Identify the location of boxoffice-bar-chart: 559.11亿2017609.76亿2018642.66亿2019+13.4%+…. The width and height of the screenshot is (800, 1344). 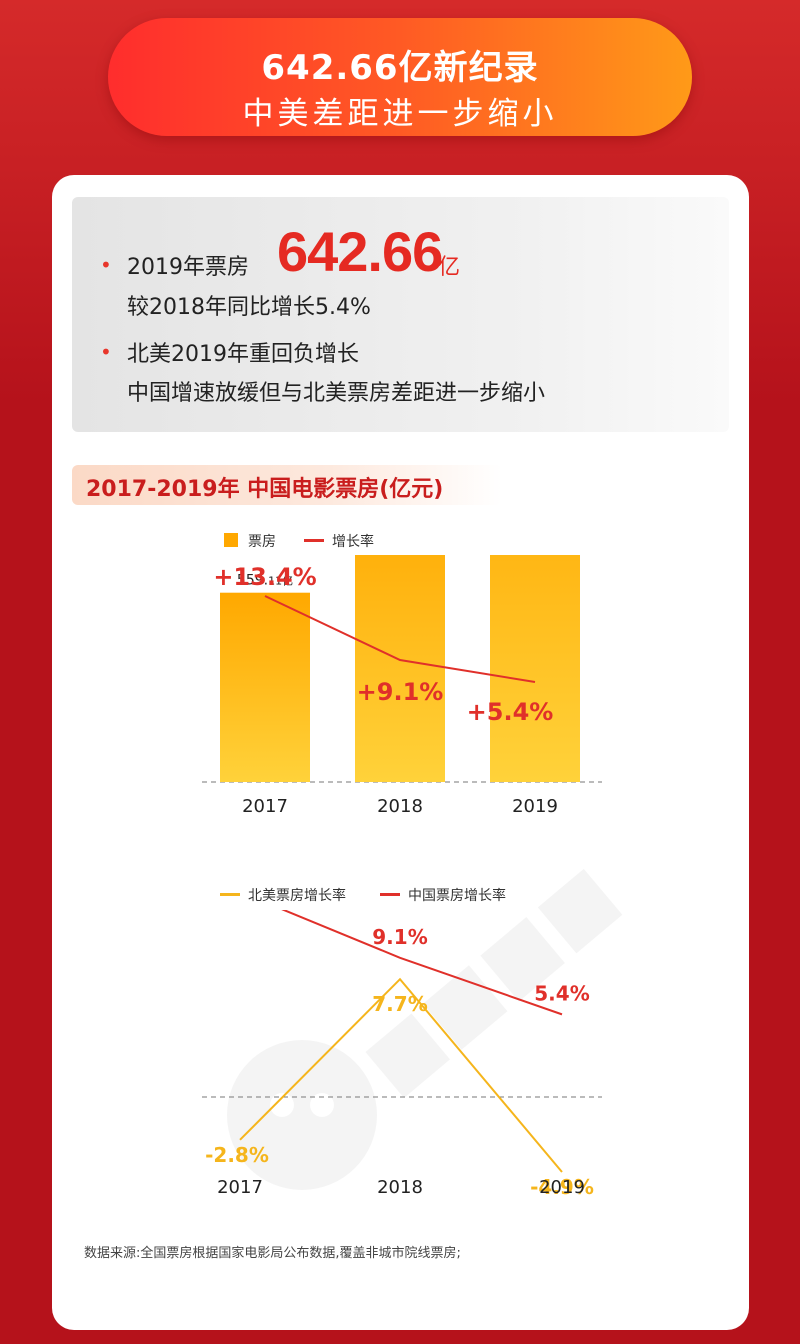
(402, 686).